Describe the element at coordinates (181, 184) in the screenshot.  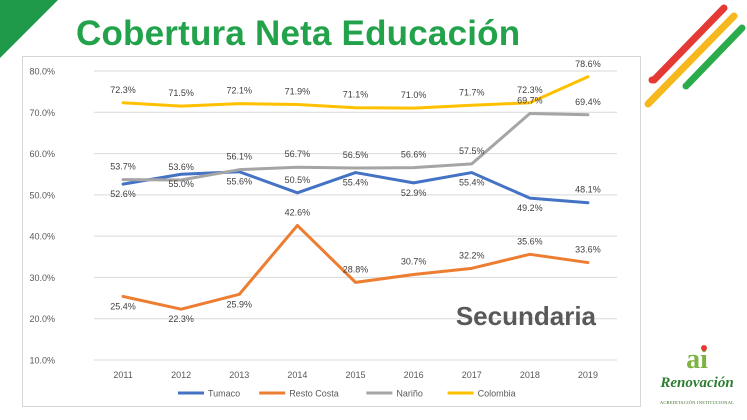
I see `data-label: 55.0%` at that location.